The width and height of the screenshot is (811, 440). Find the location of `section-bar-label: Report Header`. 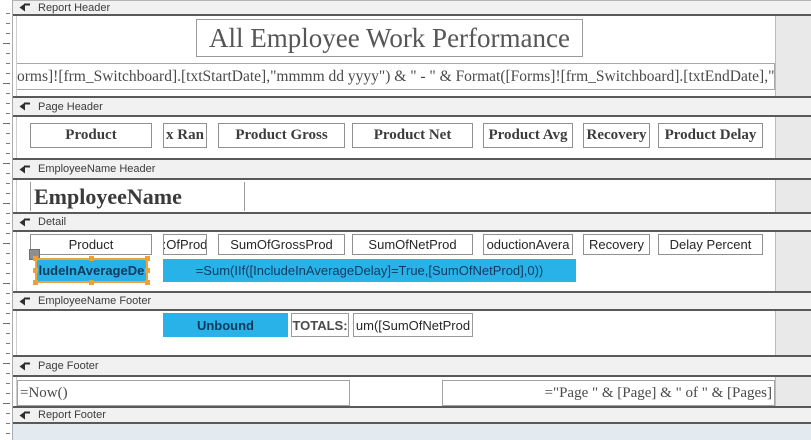

section-bar-label: Report Header is located at coordinates (74, 7).